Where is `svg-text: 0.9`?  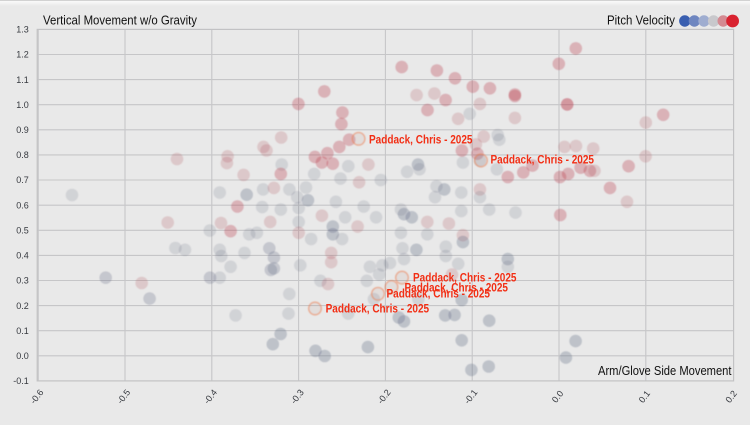
svg-text: 0.9 is located at coordinates (22, 130).